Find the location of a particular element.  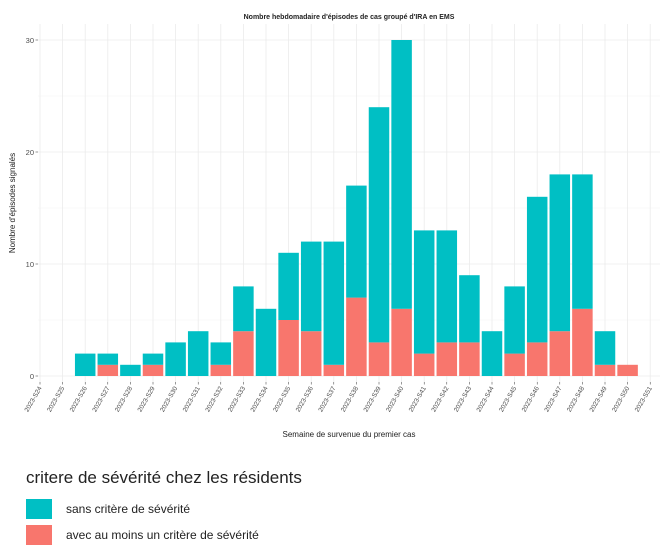

legend-title: critere de sévérité chez les résidents is located at coordinates (164, 477).